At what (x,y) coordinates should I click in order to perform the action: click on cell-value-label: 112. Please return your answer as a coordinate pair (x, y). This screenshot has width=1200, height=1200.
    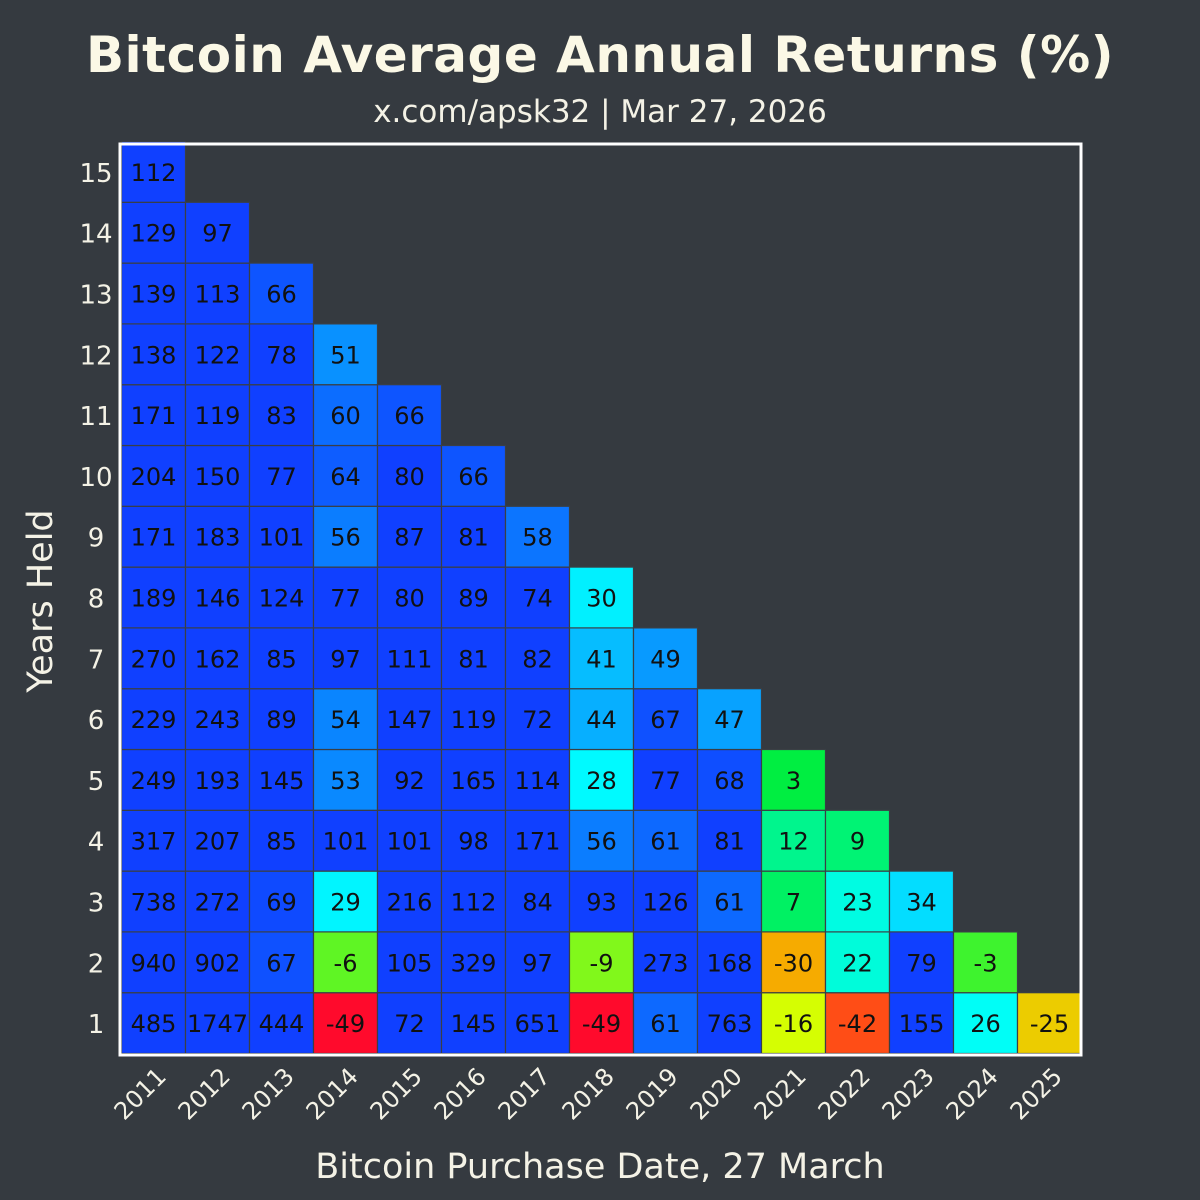
    Looking at the image, I should click on (474, 903).